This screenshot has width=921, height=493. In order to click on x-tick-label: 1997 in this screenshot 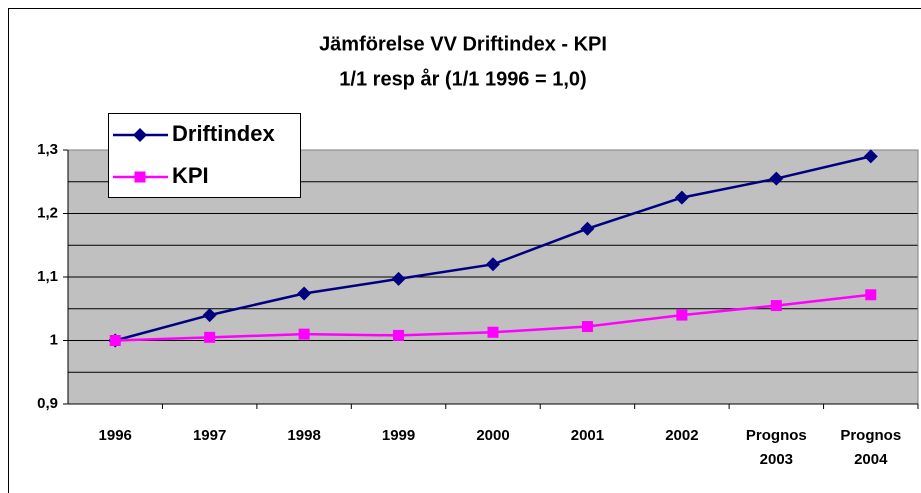, I will do `click(209, 435)`.